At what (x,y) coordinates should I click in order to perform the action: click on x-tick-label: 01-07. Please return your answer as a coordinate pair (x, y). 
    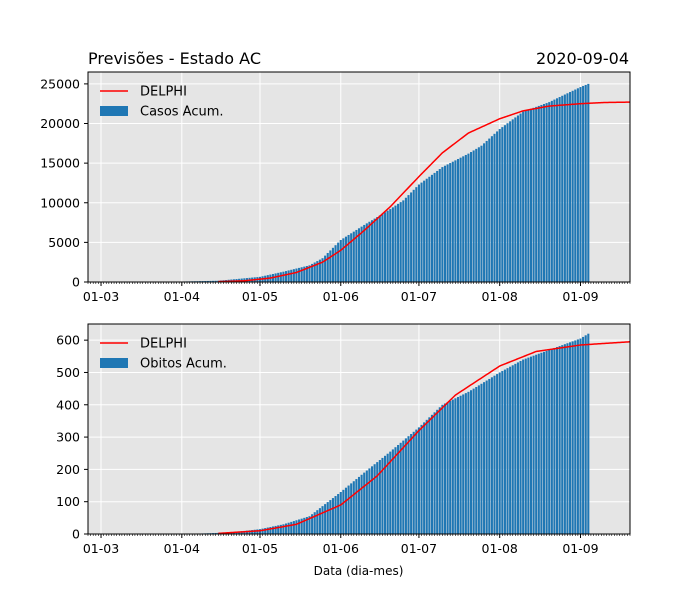
    Looking at the image, I should click on (419, 296).